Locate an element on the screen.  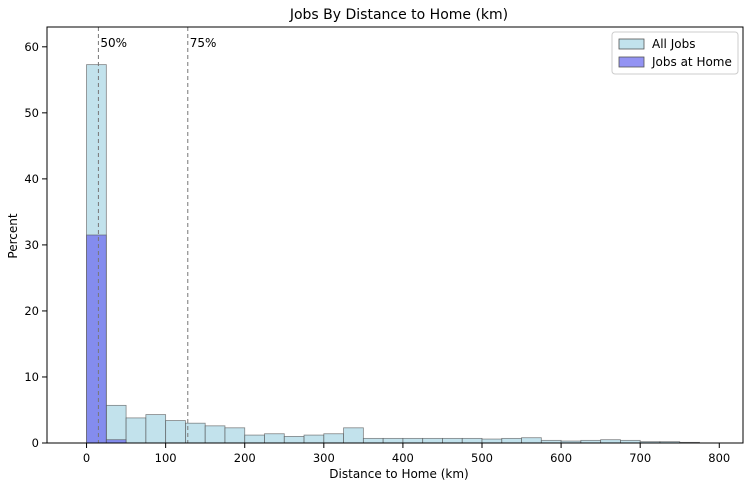
y-tick-label-4: 40 is located at coordinates (31, 179).